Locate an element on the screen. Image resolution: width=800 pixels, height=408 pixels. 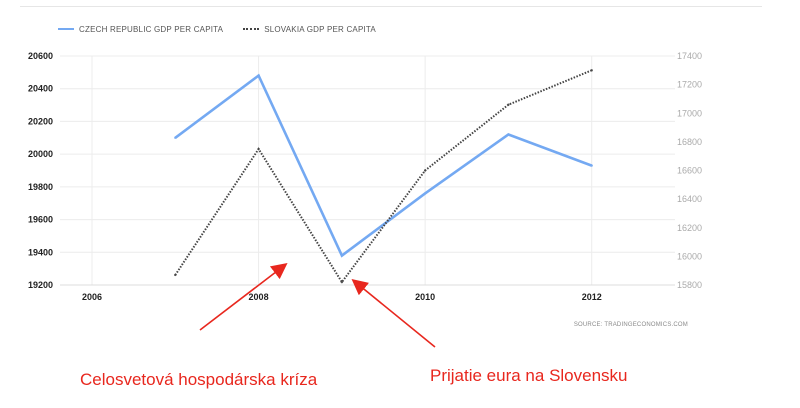
legend-label-slovakia: SLOVAKIA GDP PER CAPITA is located at coordinates (320, 29).